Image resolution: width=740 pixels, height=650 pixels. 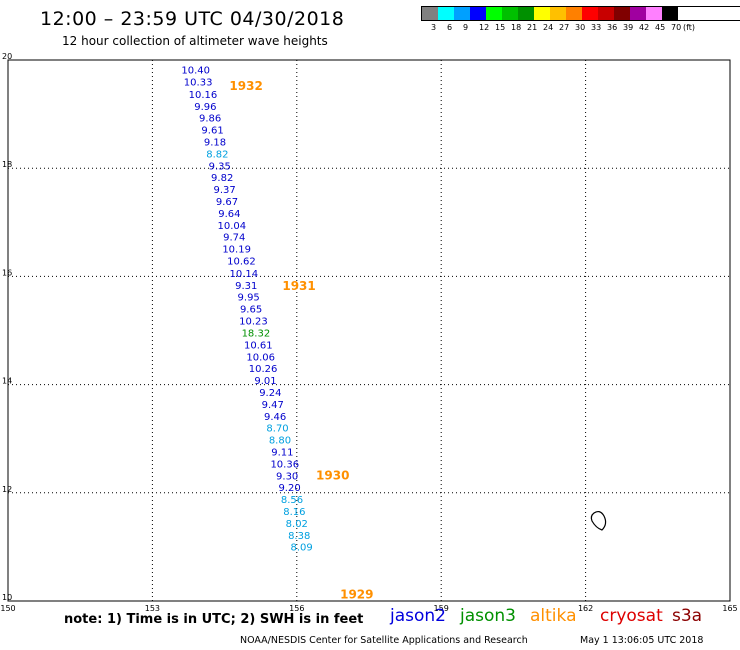 I want to click on generation-timestamp: May 1 13:06:05 UTC 2018, so click(x=642, y=640).